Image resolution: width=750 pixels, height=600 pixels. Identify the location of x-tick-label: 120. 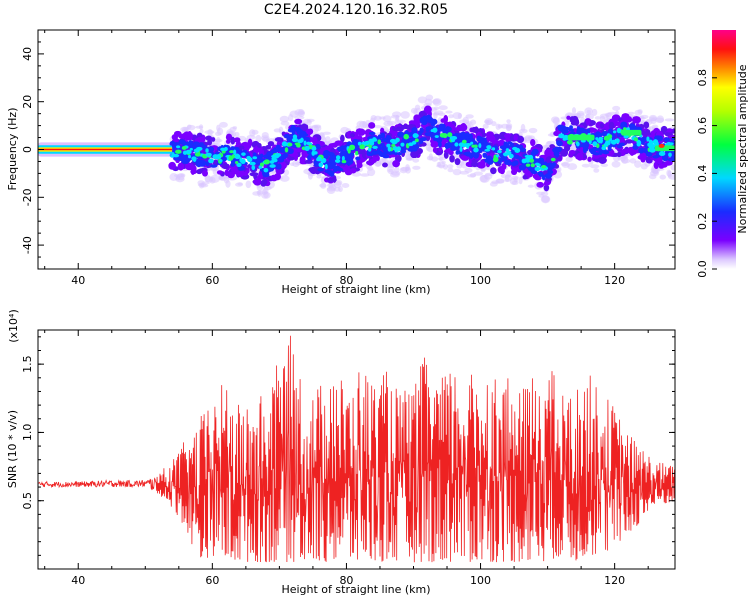
(614, 280).